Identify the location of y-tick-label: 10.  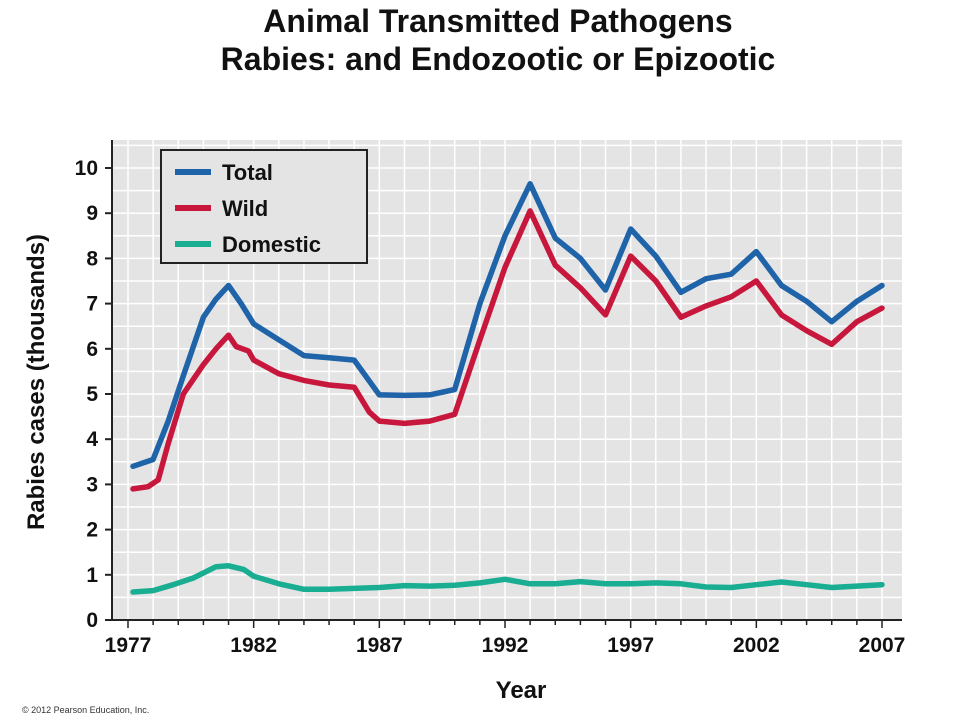
(86, 168).